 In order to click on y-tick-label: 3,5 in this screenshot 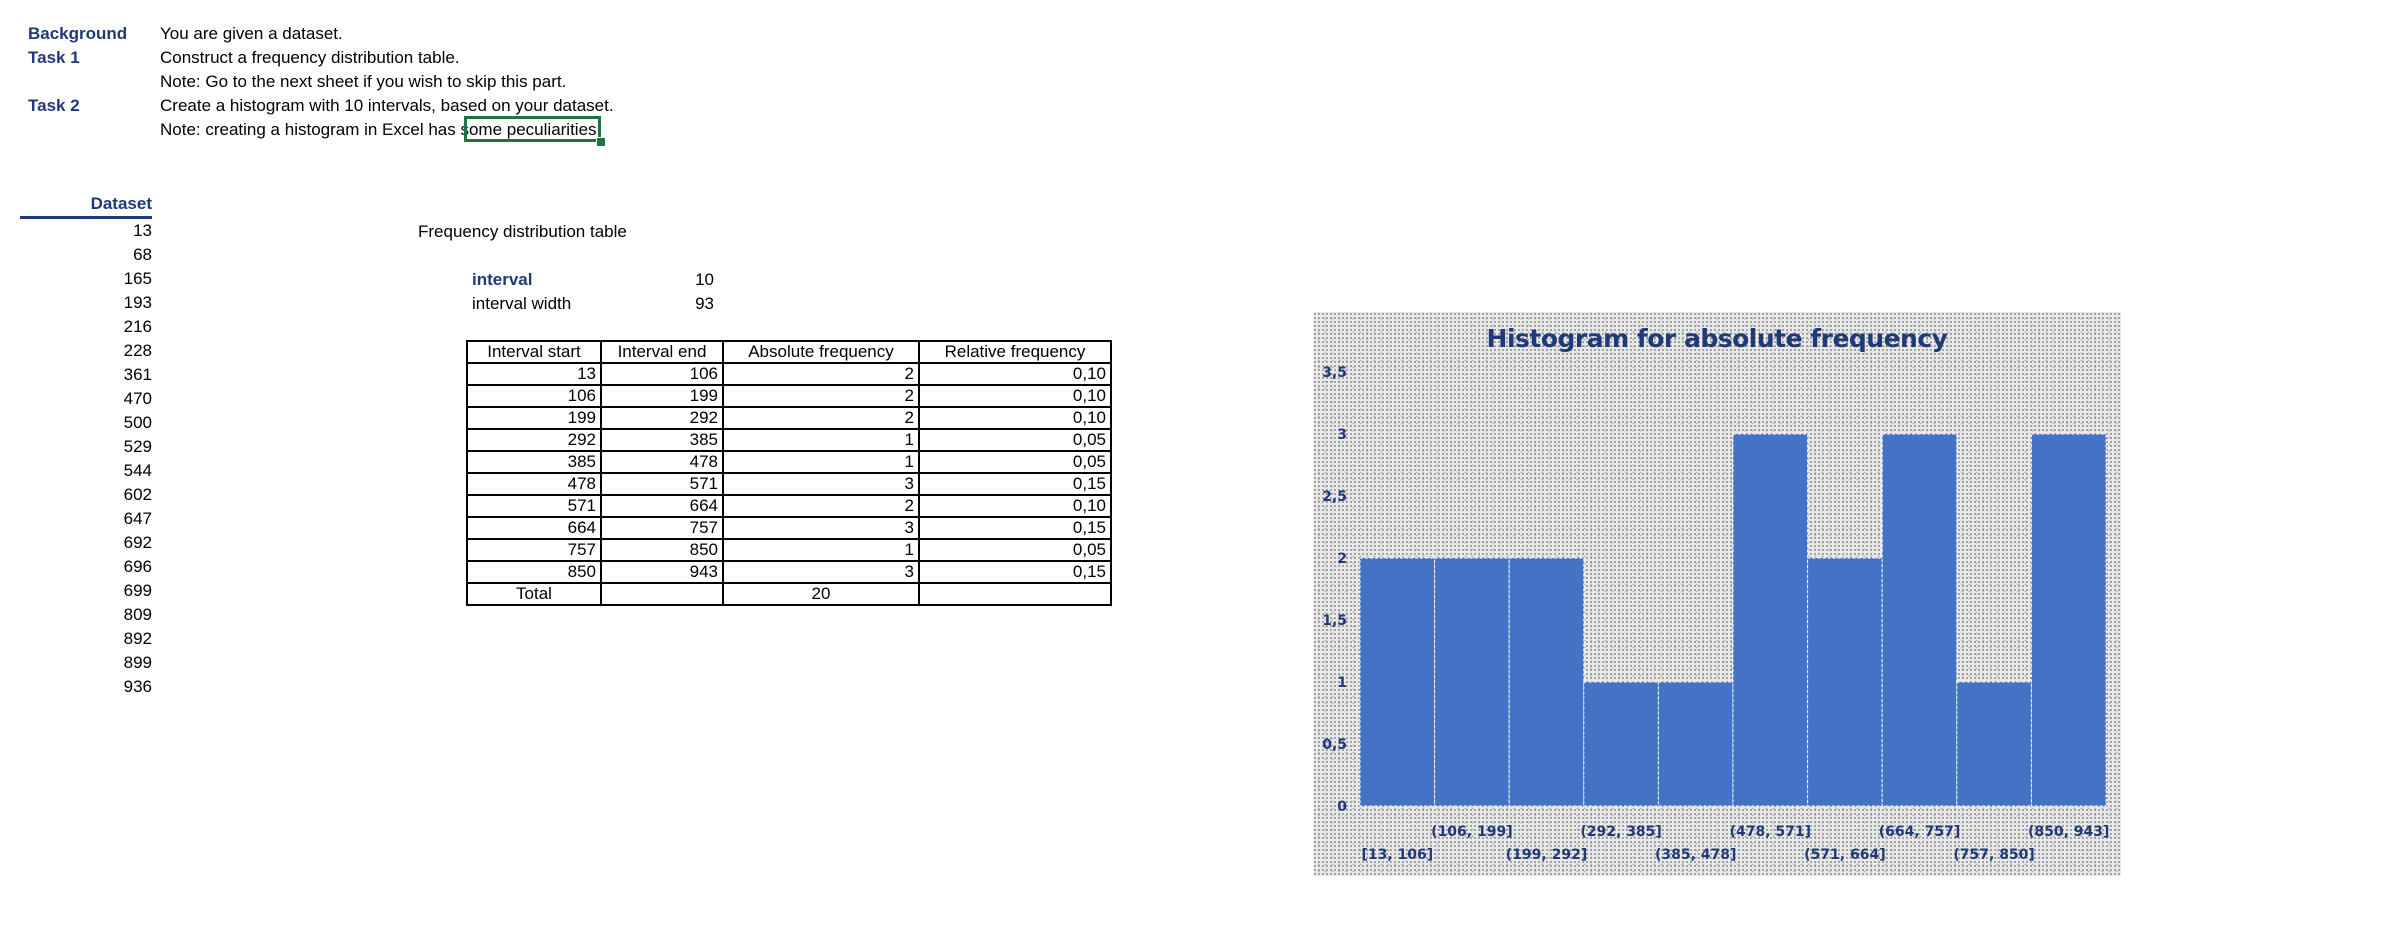, I will do `click(1334, 373)`.